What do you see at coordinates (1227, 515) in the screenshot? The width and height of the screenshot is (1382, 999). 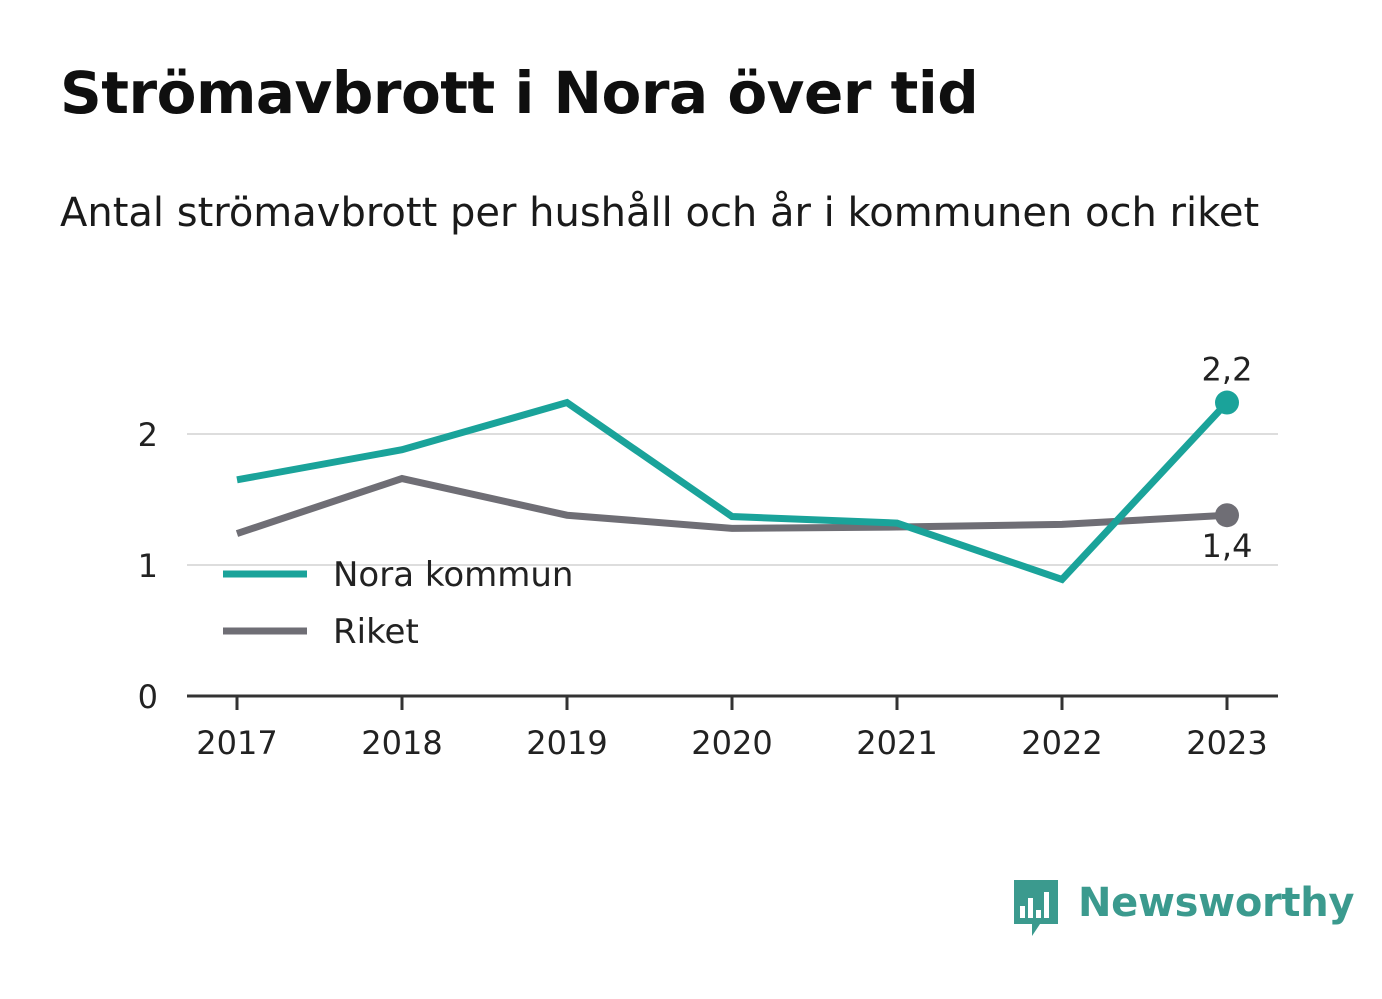 I see `end-point-riket` at bounding box center [1227, 515].